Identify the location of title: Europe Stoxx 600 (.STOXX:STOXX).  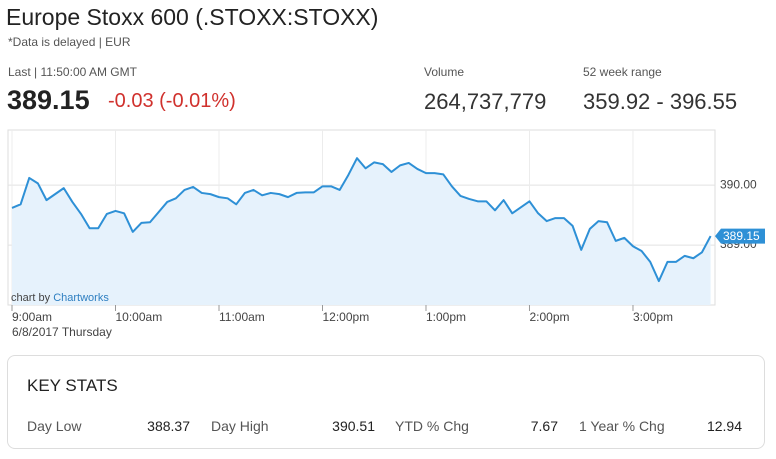
(192, 17).